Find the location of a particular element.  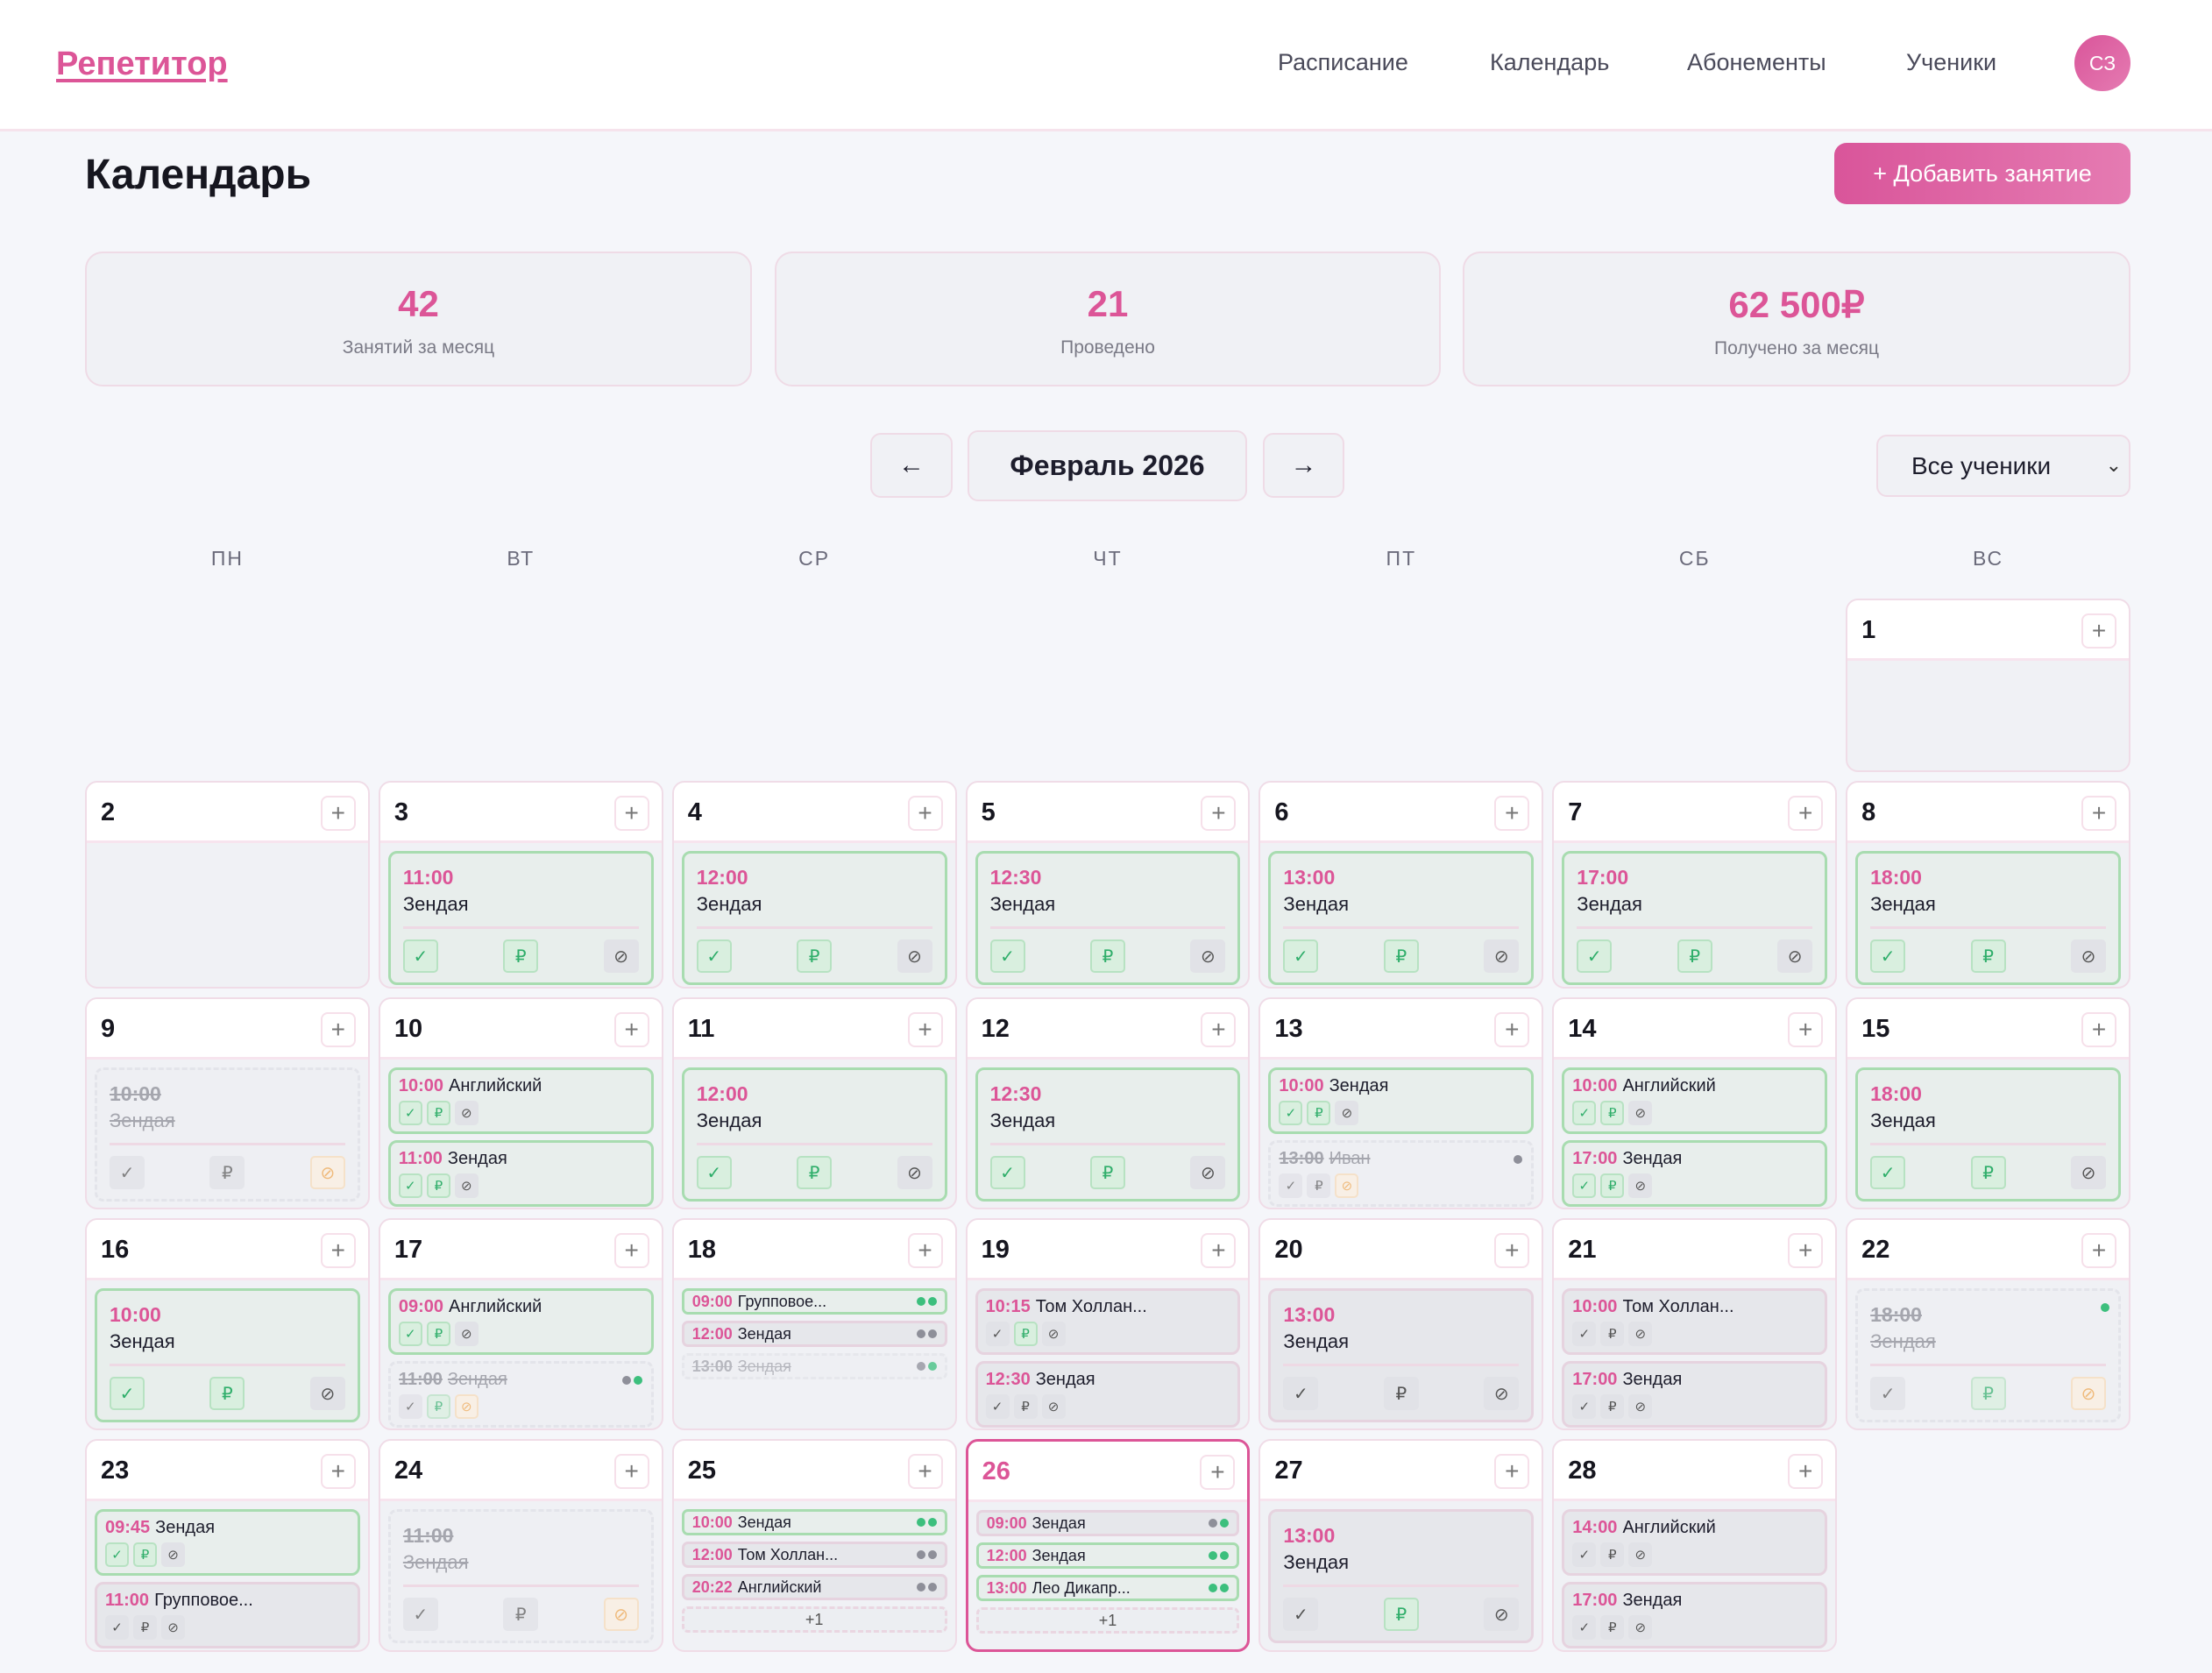

day-cell: 21 +10:00 Том Холлан... ✓ ₽ ⊘ 17:00 Зендая ✓ ₽ ⊘ is located at coordinates (1695, 1324).